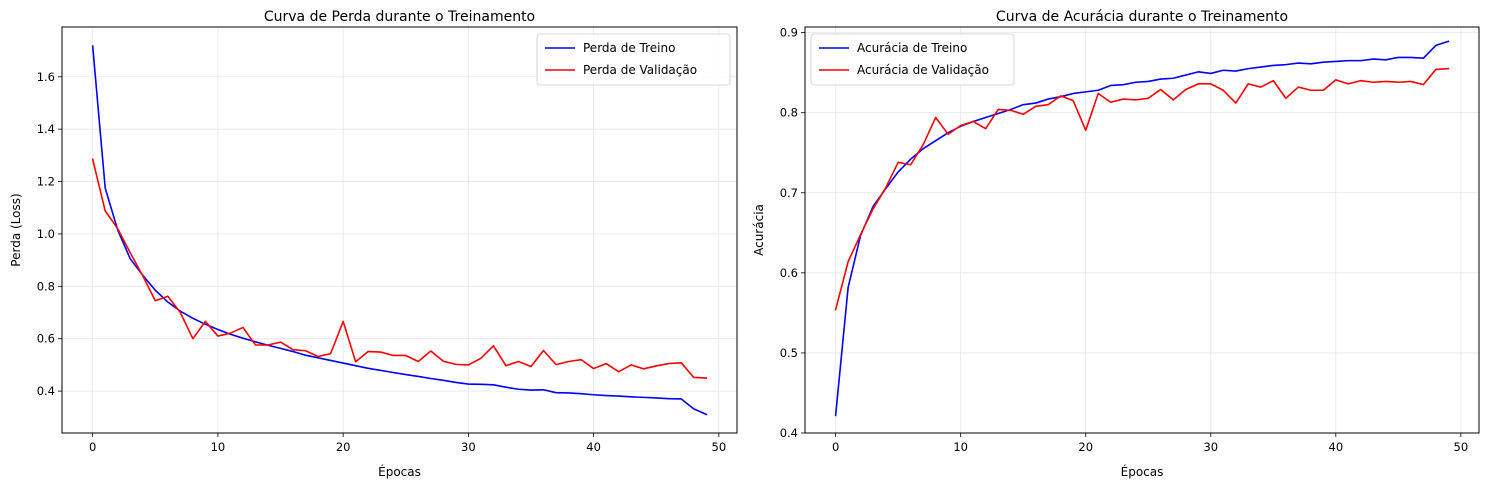  What do you see at coordinates (46, 286) in the screenshot?
I see `loss-y-tick-label-2: 0.8` at bounding box center [46, 286].